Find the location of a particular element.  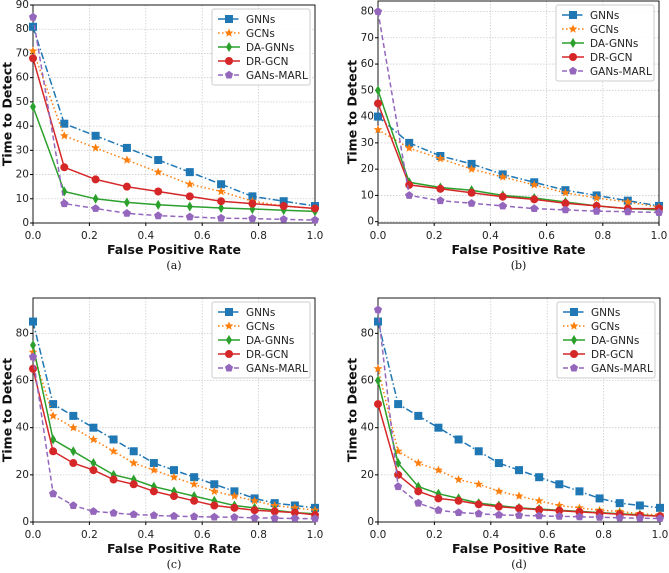

series-gcns is located at coordinates (174, 430).